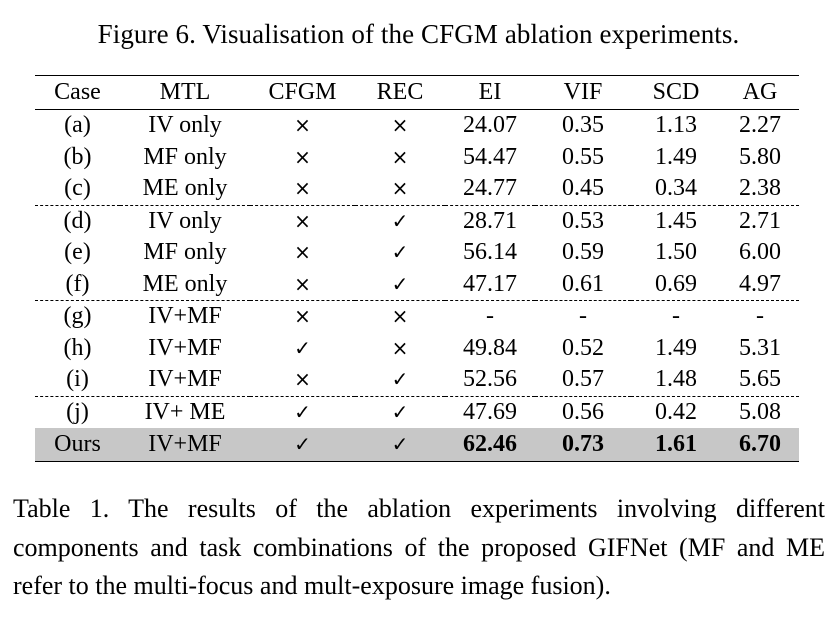 This screenshot has width=837, height=623. Describe the element at coordinates (77, 284) in the screenshot. I see `cell-case: (f)` at that location.